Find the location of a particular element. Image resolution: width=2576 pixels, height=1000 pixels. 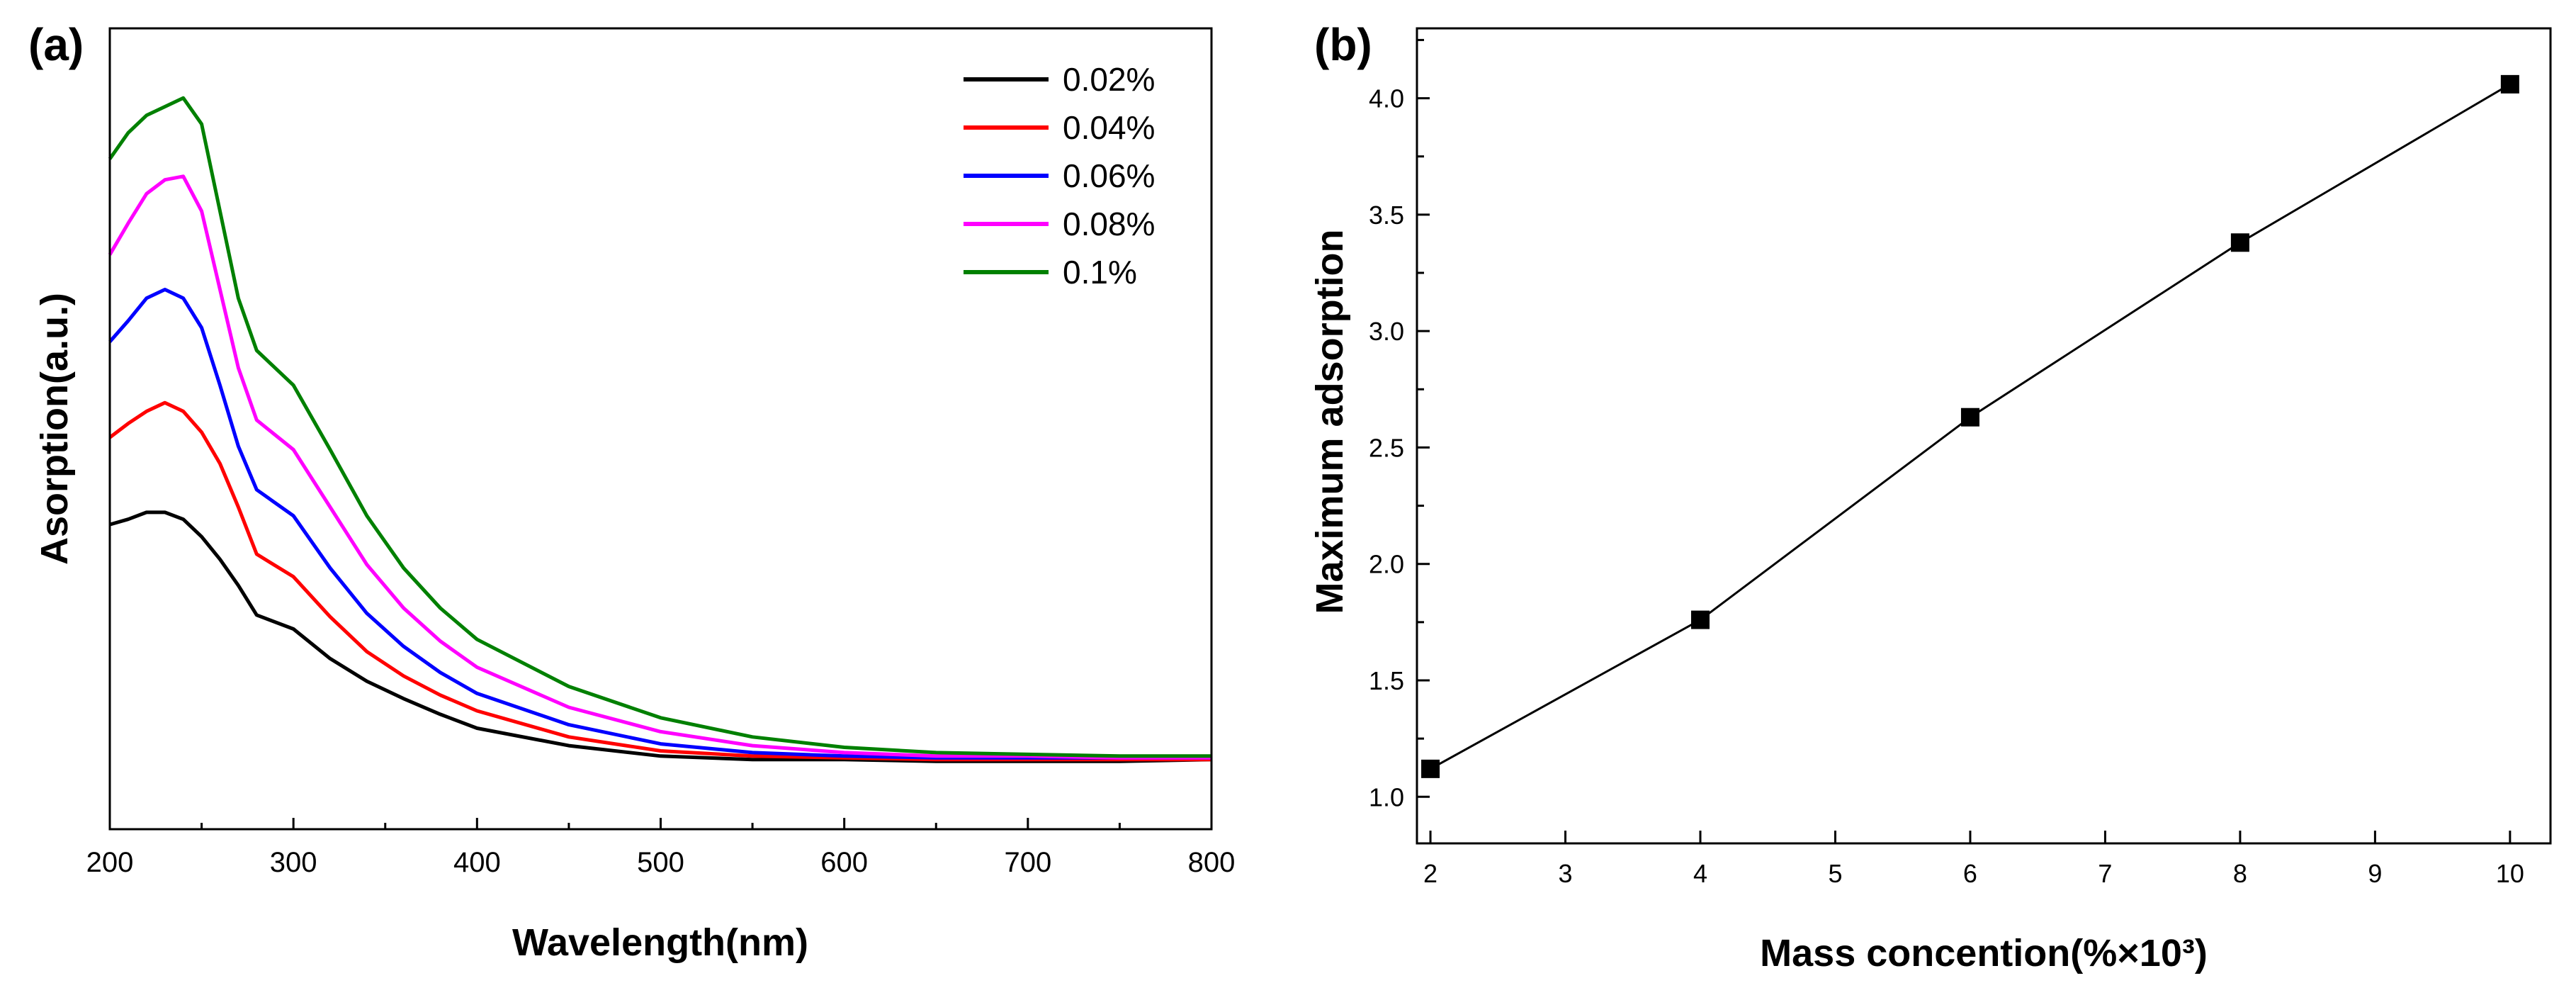

y-tick-label: 1.0 is located at coordinates (1386, 796).